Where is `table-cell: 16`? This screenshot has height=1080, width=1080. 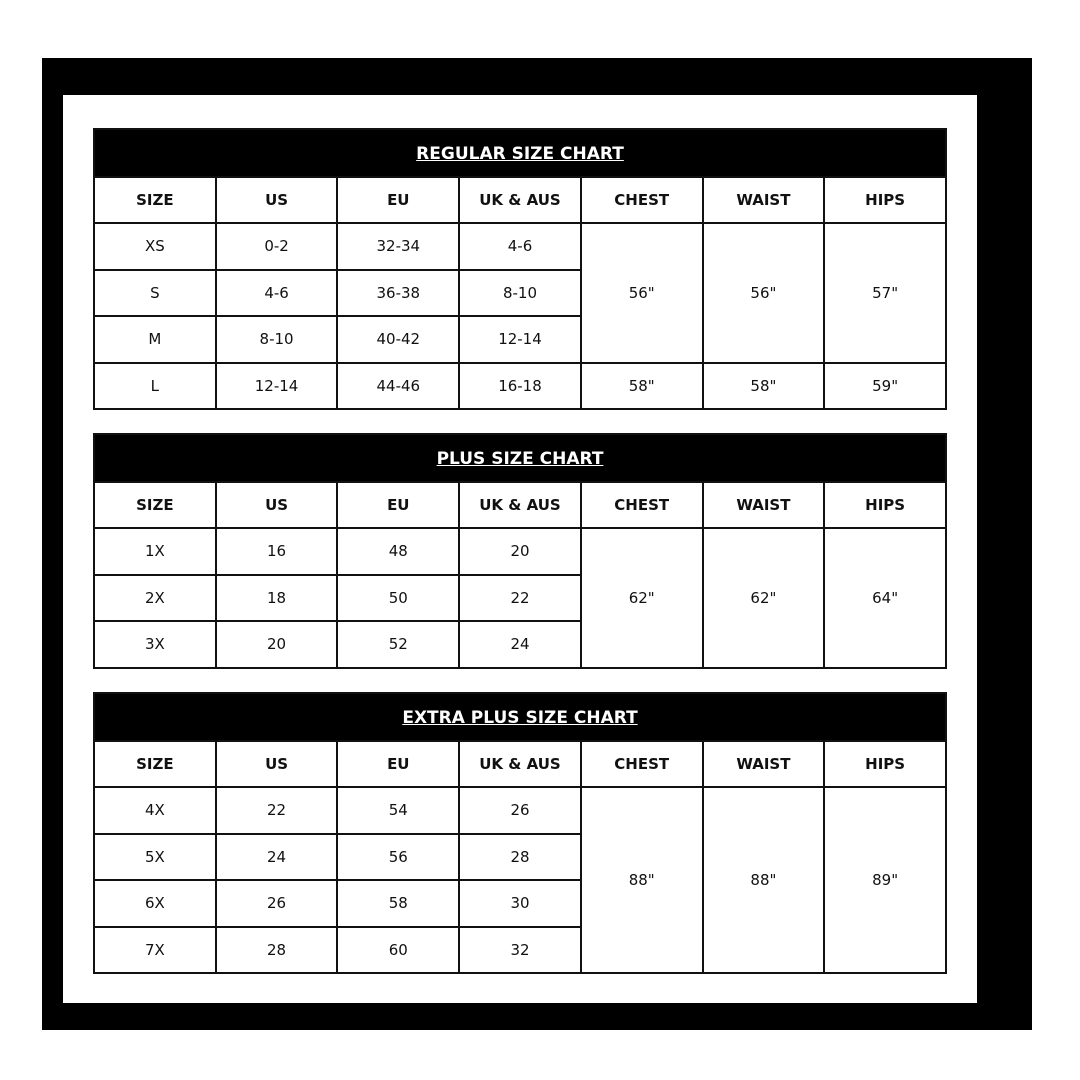
table-cell: 16 is located at coordinates (277, 552).